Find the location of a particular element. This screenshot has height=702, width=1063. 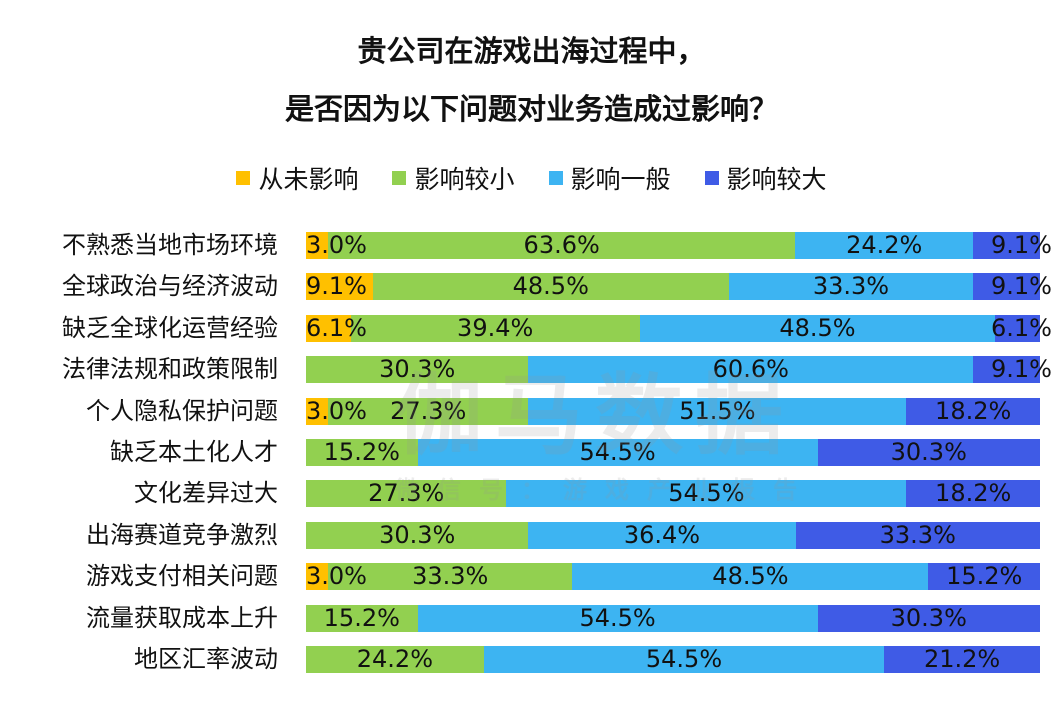

bar-row: 3.0% 27.3% 51.5% 18.2% is located at coordinates (673, 410).